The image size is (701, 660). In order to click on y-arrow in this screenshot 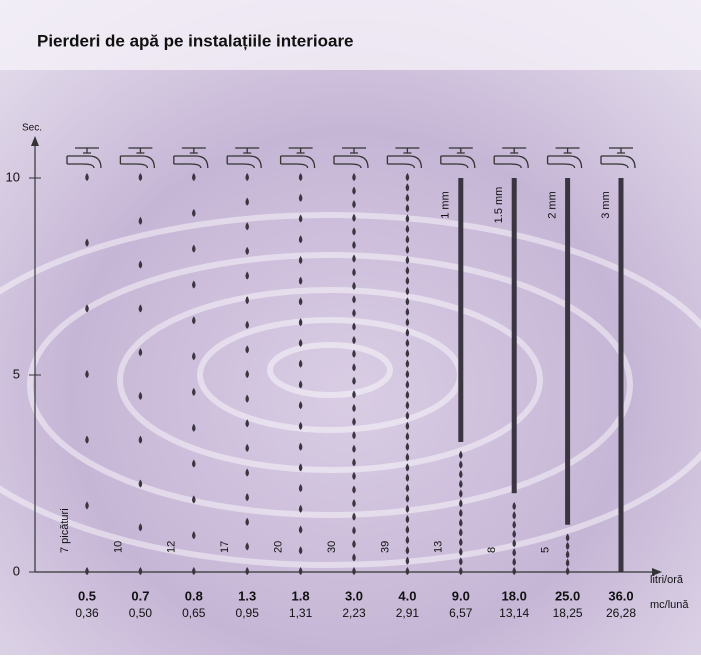, I will do `click(35, 141)`.